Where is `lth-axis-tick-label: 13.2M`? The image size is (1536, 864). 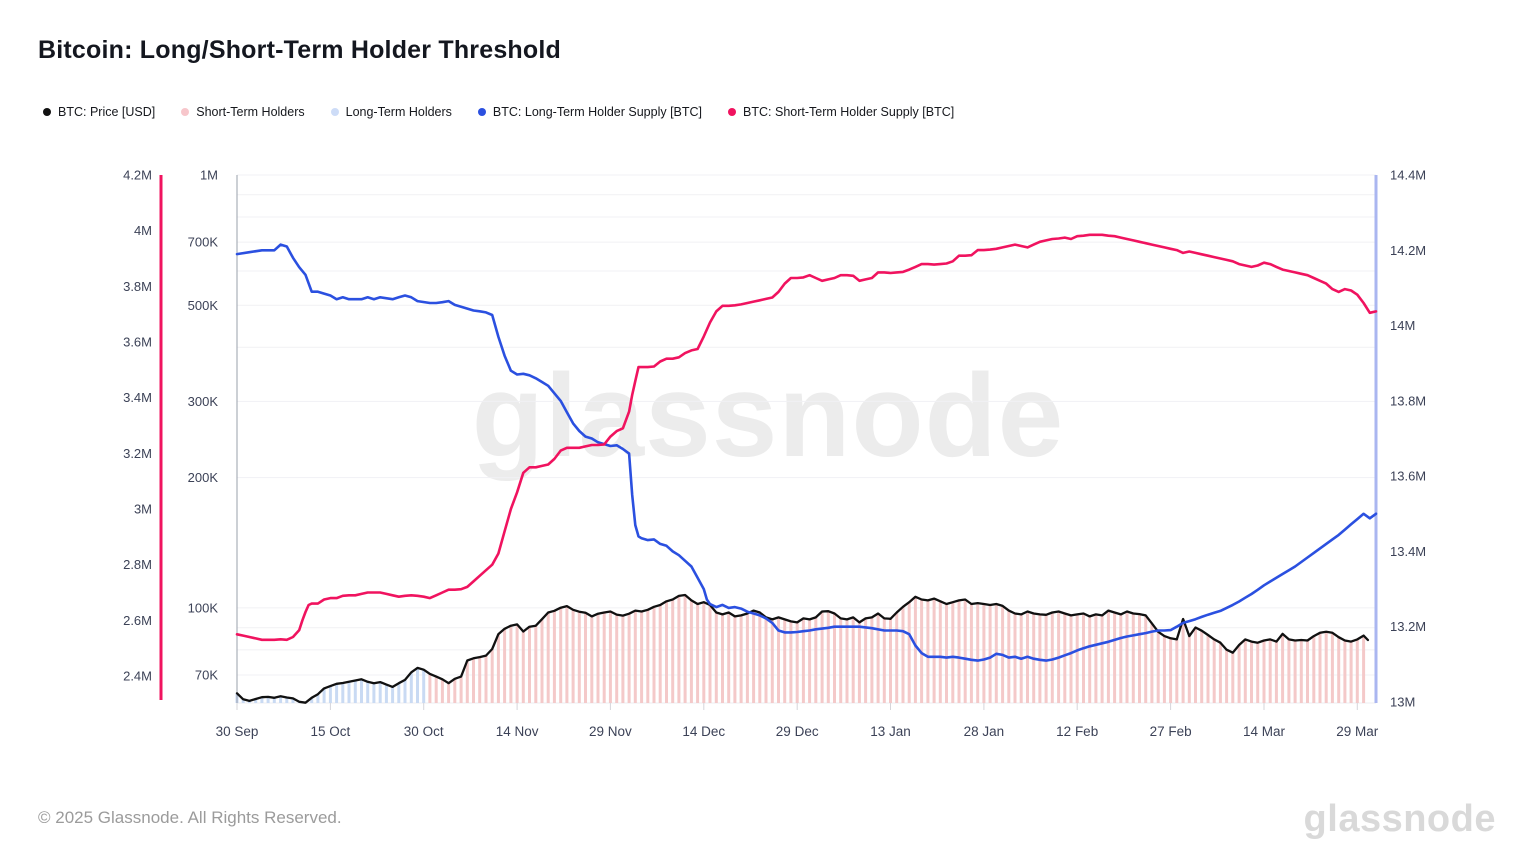 lth-axis-tick-label: 13.2M is located at coordinates (1408, 626).